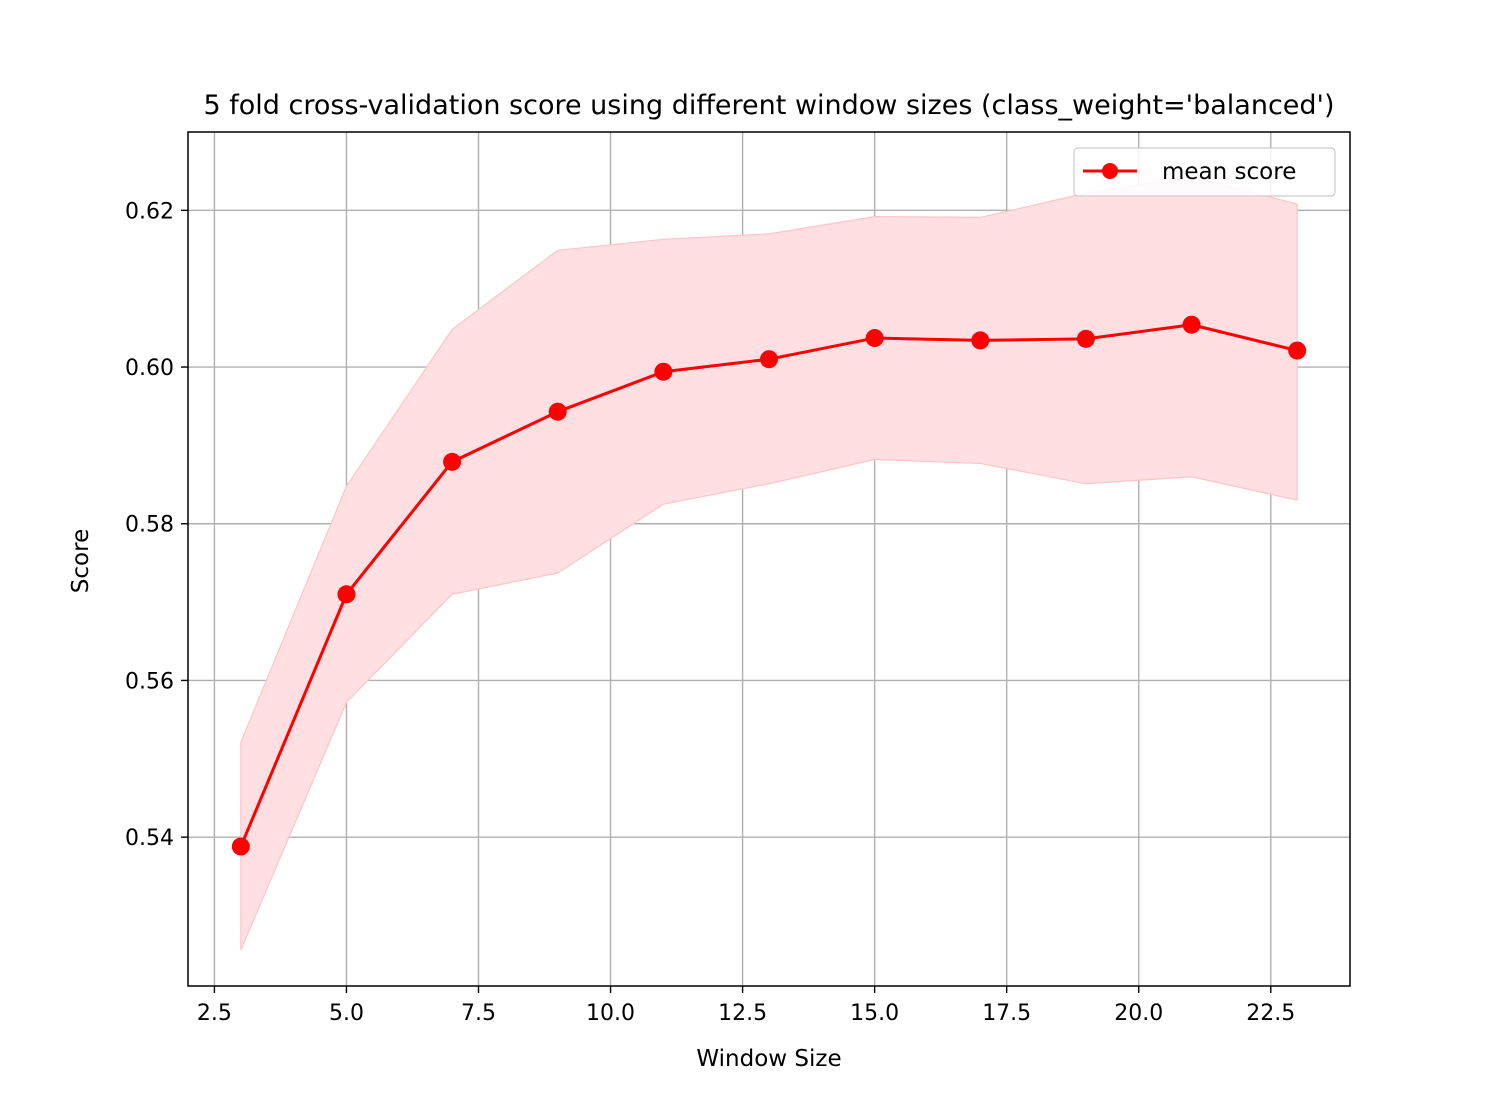  What do you see at coordinates (214, 1013) in the screenshot?
I see `x-tick-label: 2.5` at bounding box center [214, 1013].